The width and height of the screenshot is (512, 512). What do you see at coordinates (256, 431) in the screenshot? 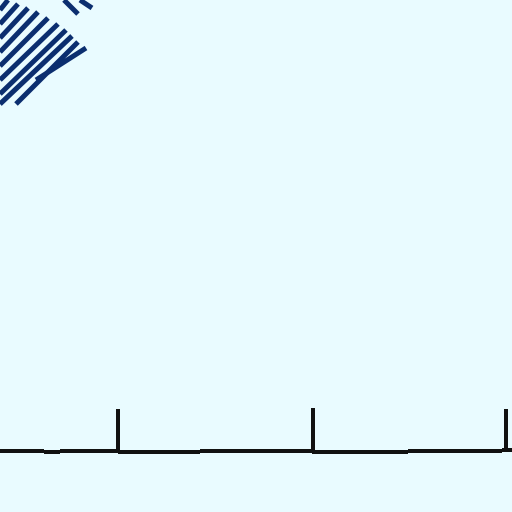
I see `baseline-with-tick-marks` at bounding box center [256, 431].